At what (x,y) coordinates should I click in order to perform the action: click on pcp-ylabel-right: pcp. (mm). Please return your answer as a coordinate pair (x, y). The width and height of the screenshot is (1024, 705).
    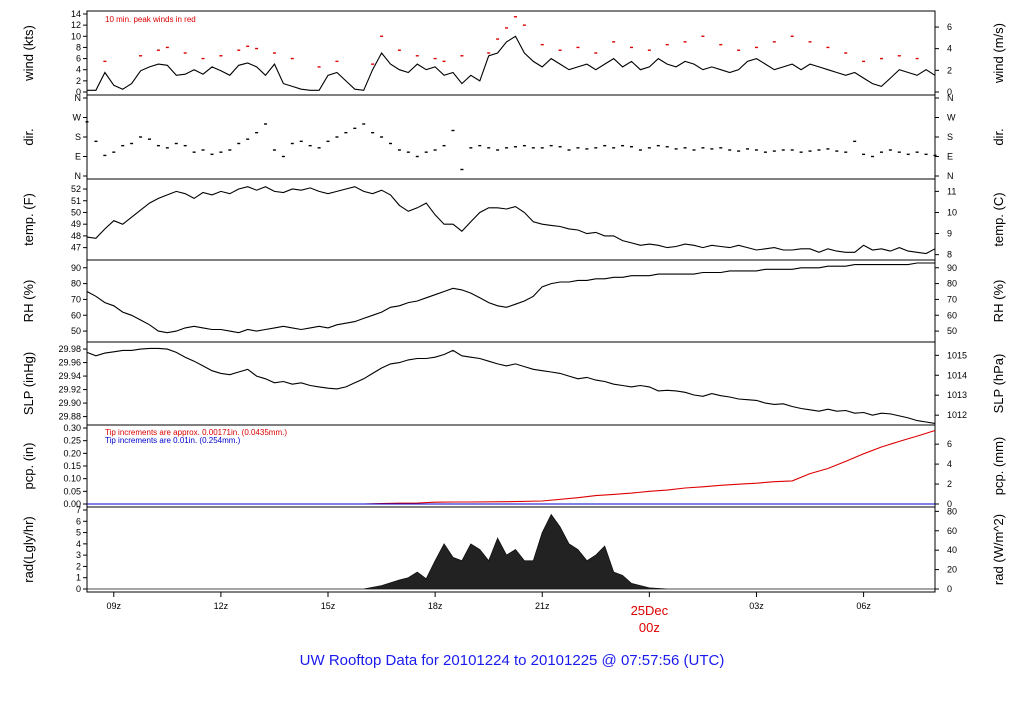
    Looking at the image, I should click on (998, 466).